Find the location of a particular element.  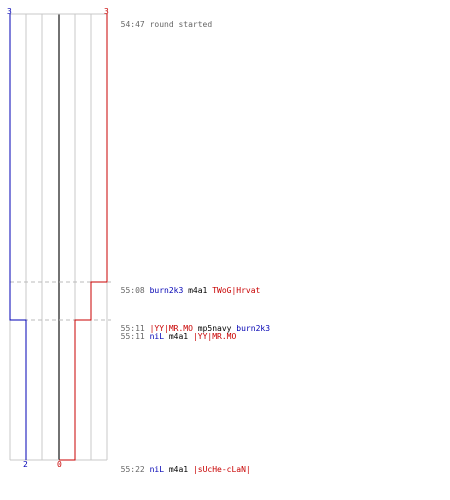

event-killer: burn2k3 is located at coordinates (166, 290).